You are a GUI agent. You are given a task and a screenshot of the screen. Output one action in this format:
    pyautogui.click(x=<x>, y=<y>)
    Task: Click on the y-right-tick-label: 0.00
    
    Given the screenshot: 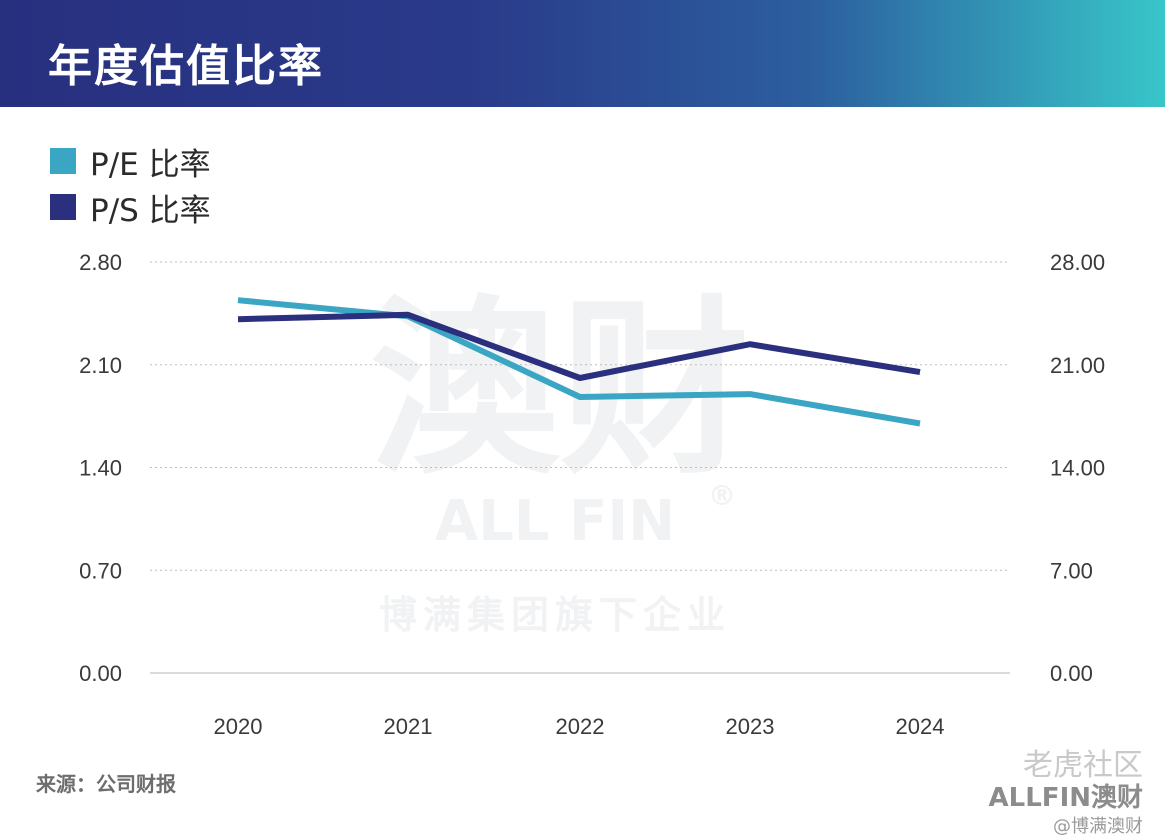 What is the action you would take?
    pyautogui.click(x=1071, y=673)
    